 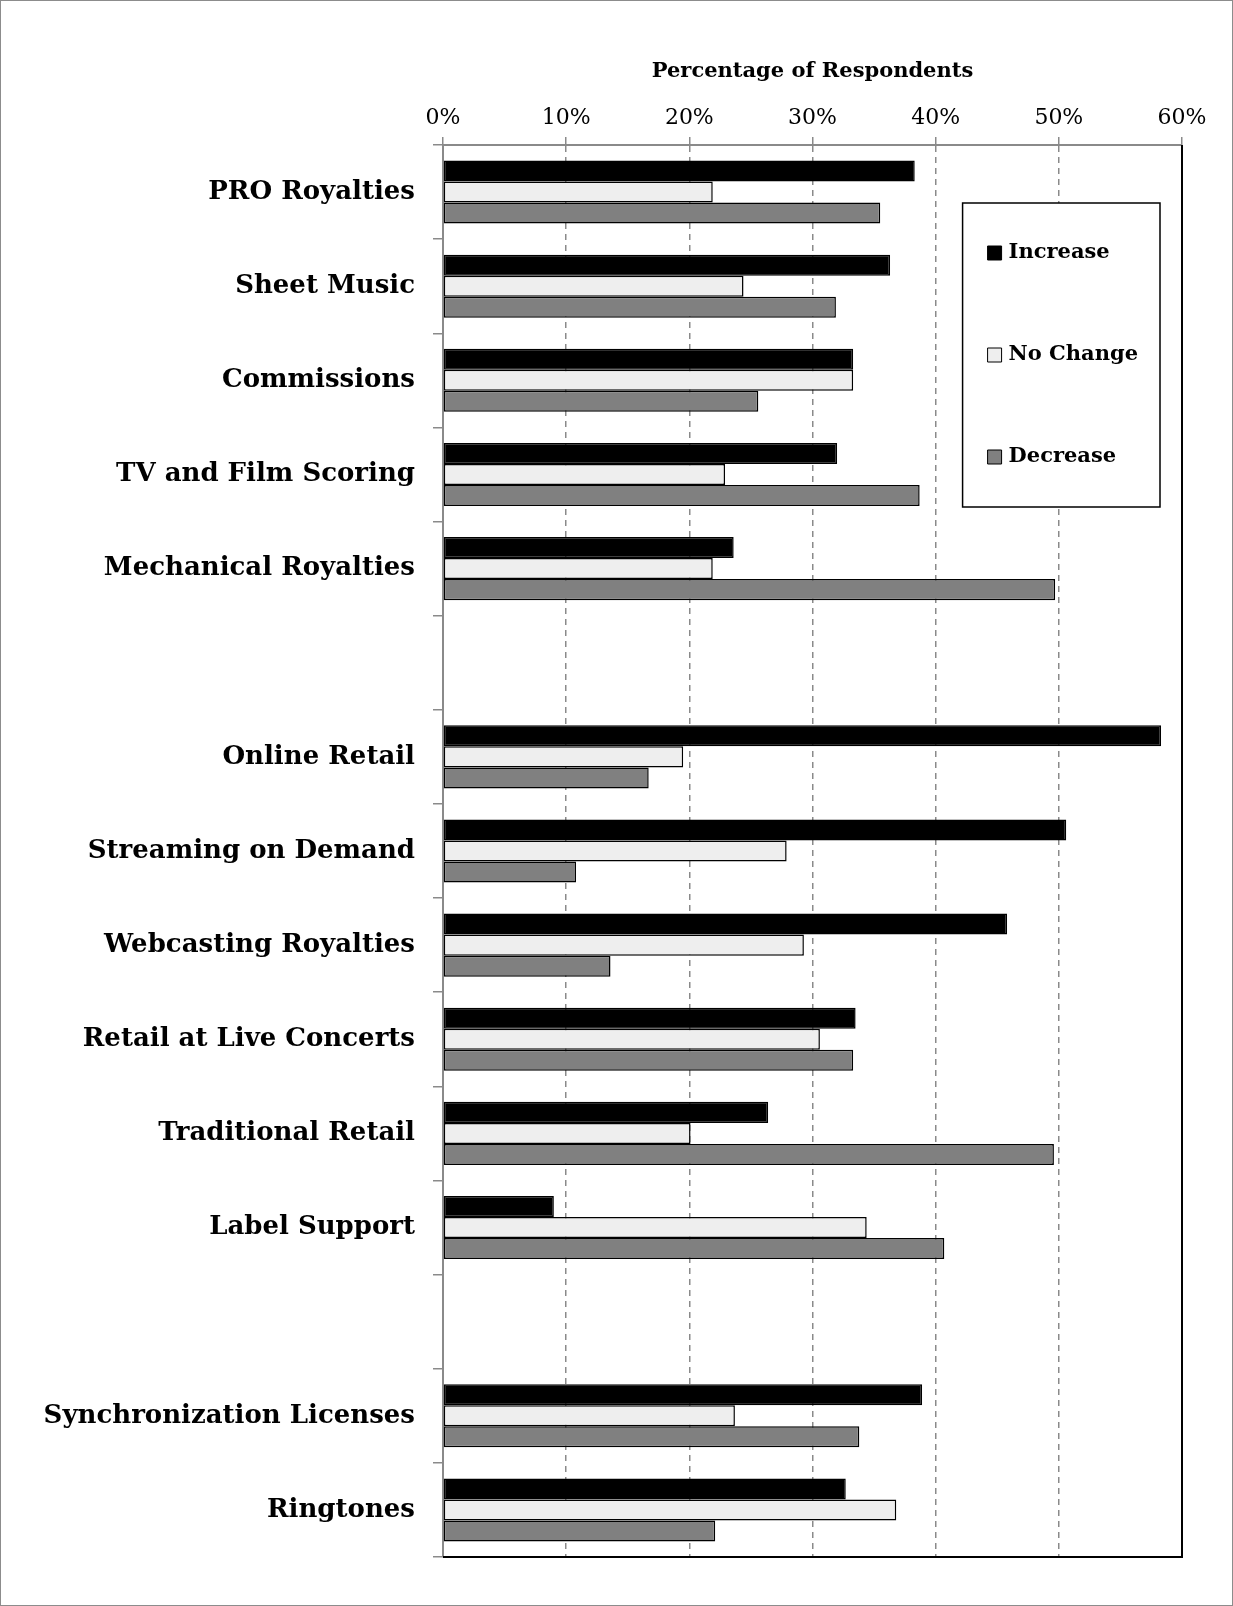 What do you see at coordinates (1182, 116) in the screenshot?
I see `x-tick-label: 60%` at bounding box center [1182, 116].